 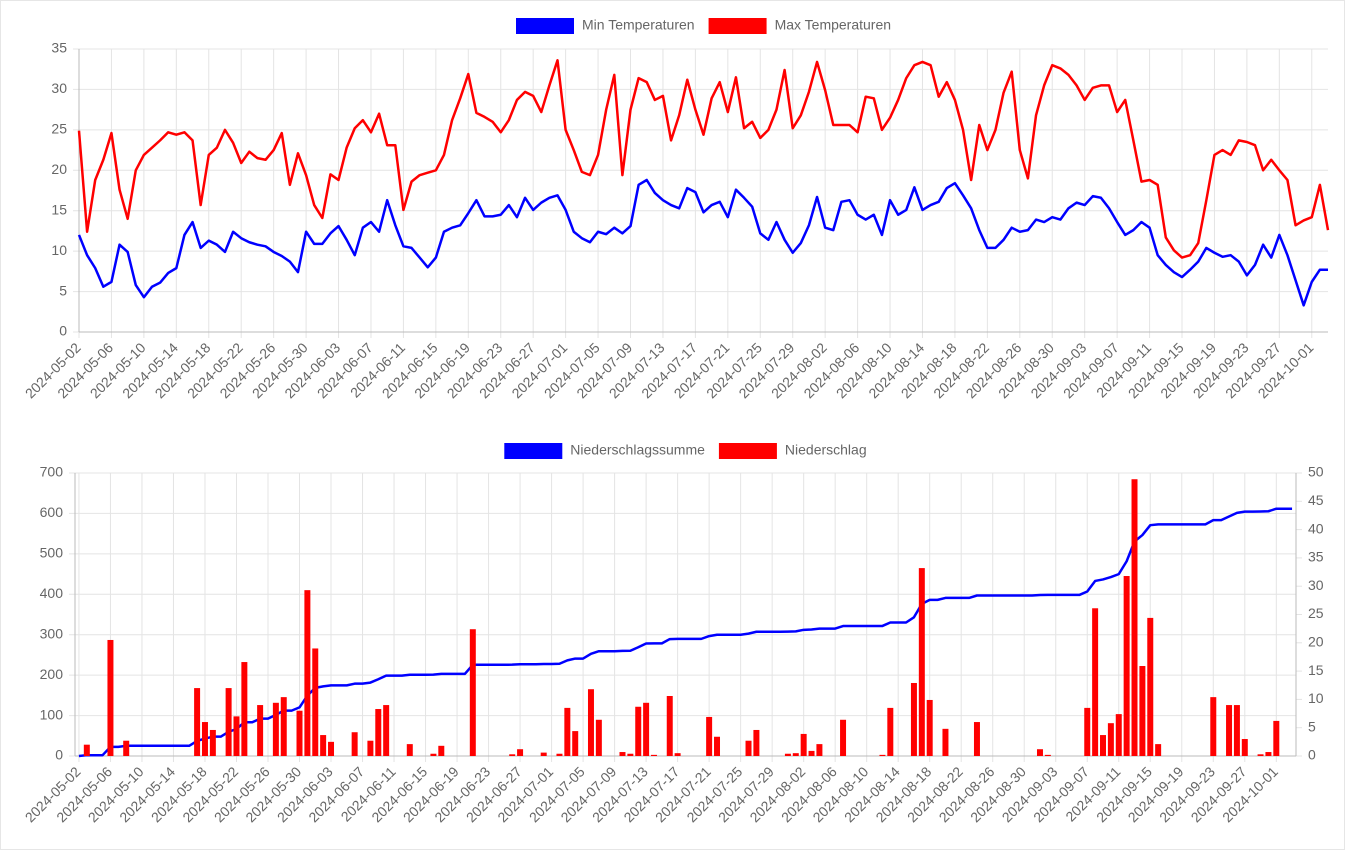 I want to click on y2-tick-label: 25, so click(x=1316, y=613).